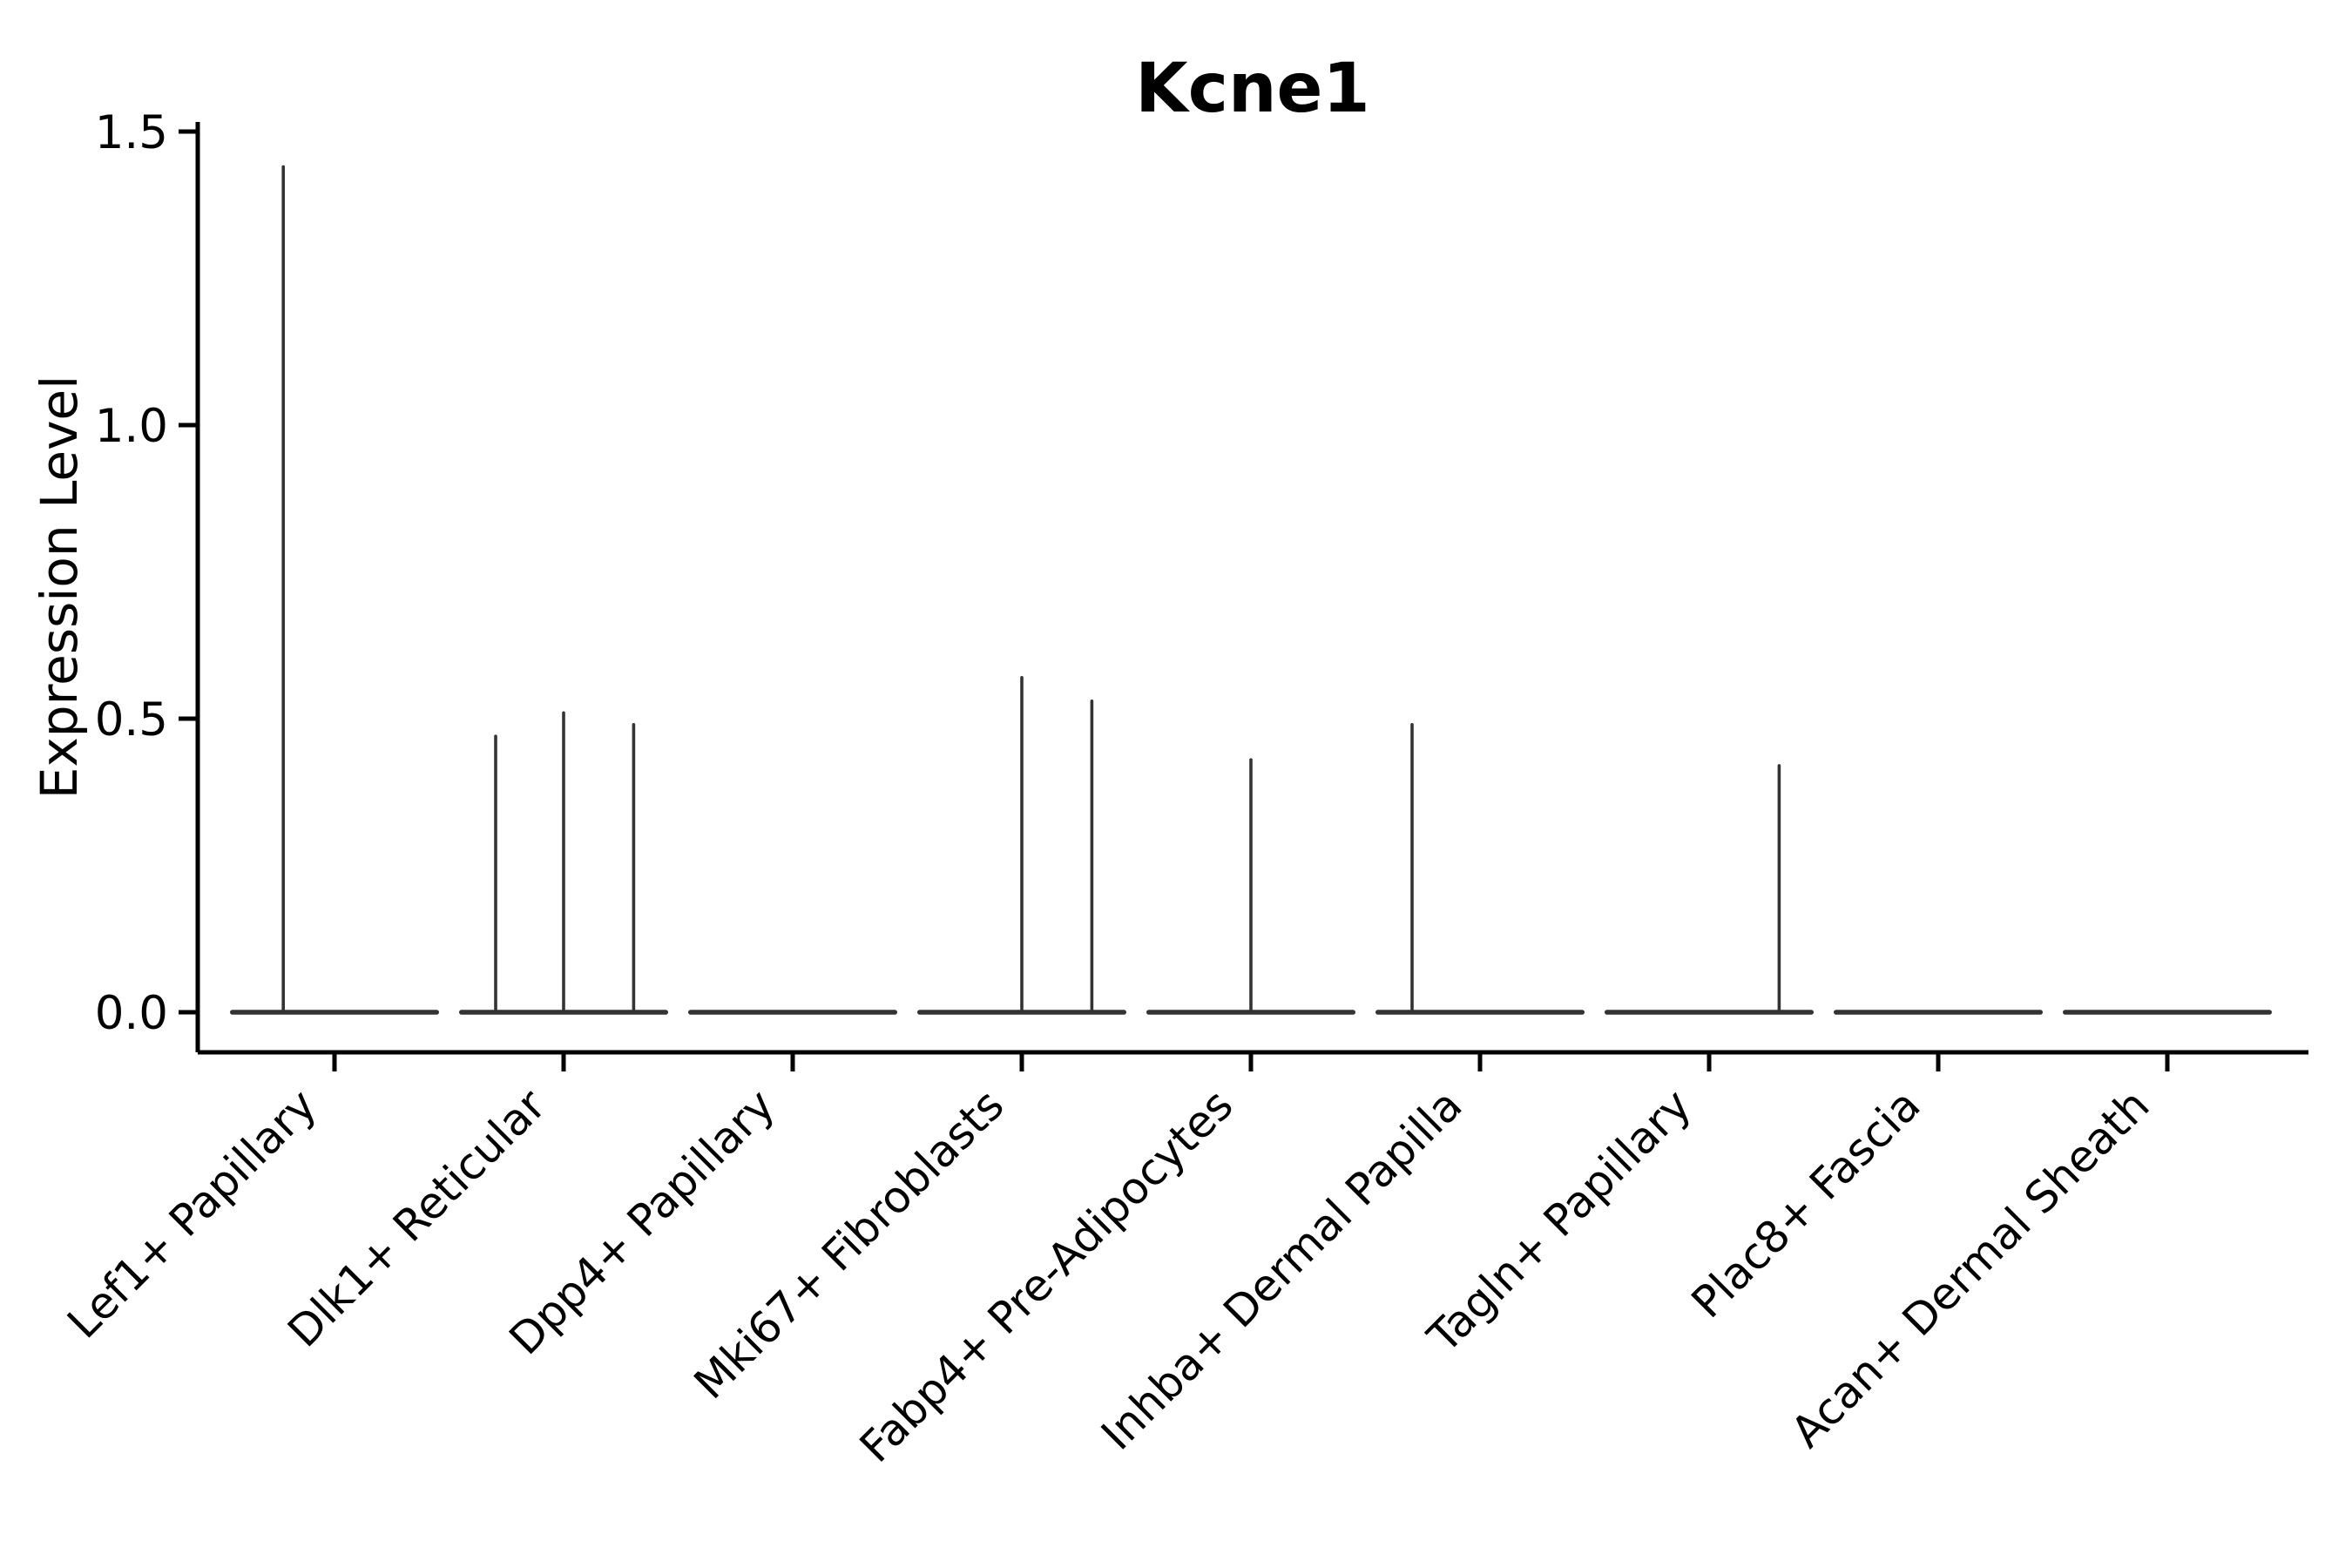 This screenshot has height=1568, width=2352. I want to click on y-tick-label: 1.0, so click(131, 426).